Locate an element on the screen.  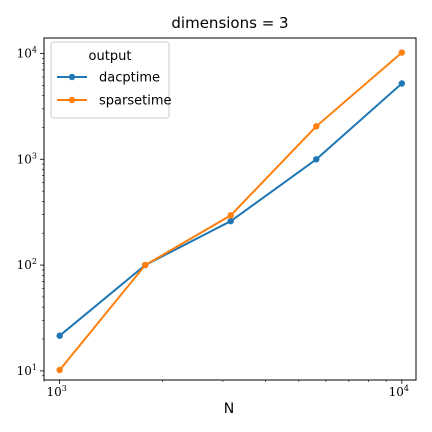
legend-label-dacptime: dacptime is located at coordinates (129, 78).